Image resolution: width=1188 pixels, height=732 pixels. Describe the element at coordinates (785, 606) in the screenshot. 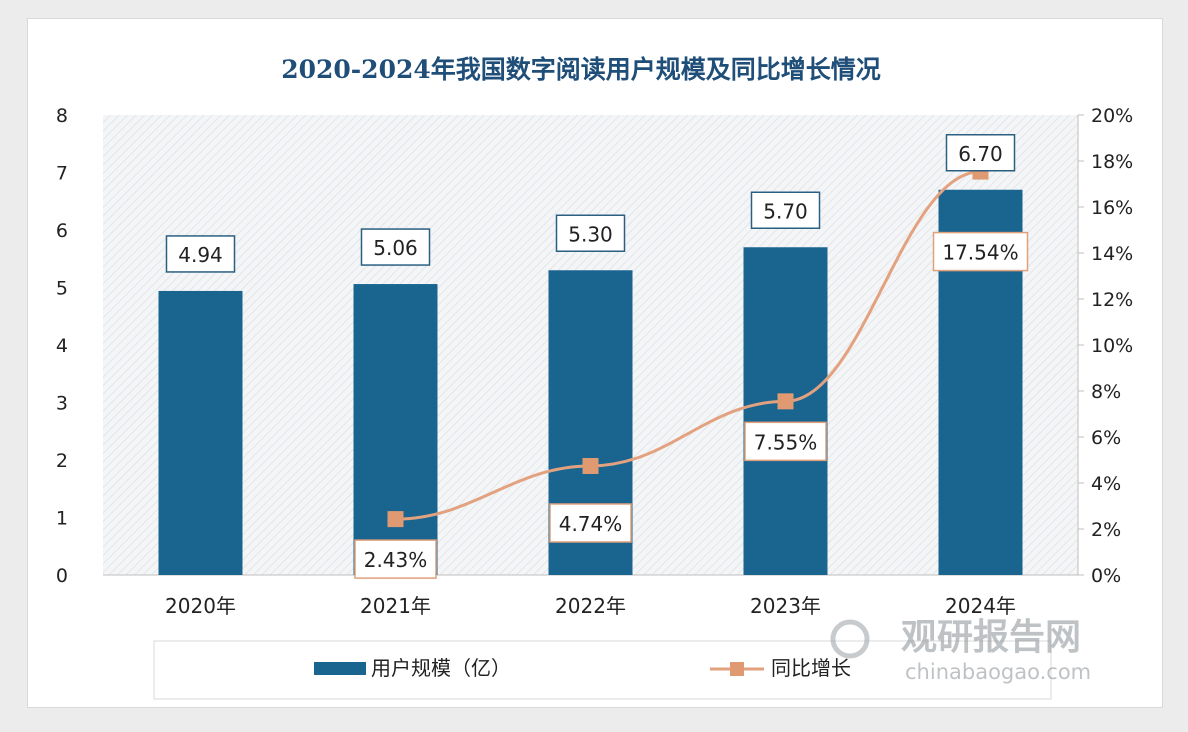

I see `x-tick-label: 2023年` at that location.